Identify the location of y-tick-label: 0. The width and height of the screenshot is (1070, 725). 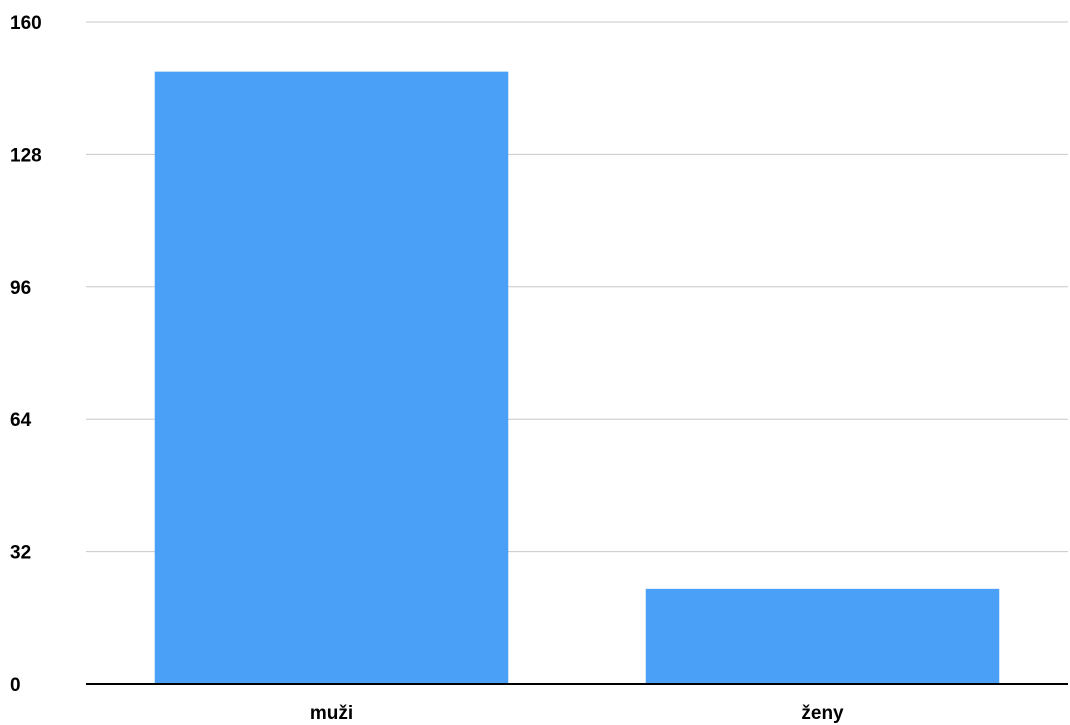
(15, 685).